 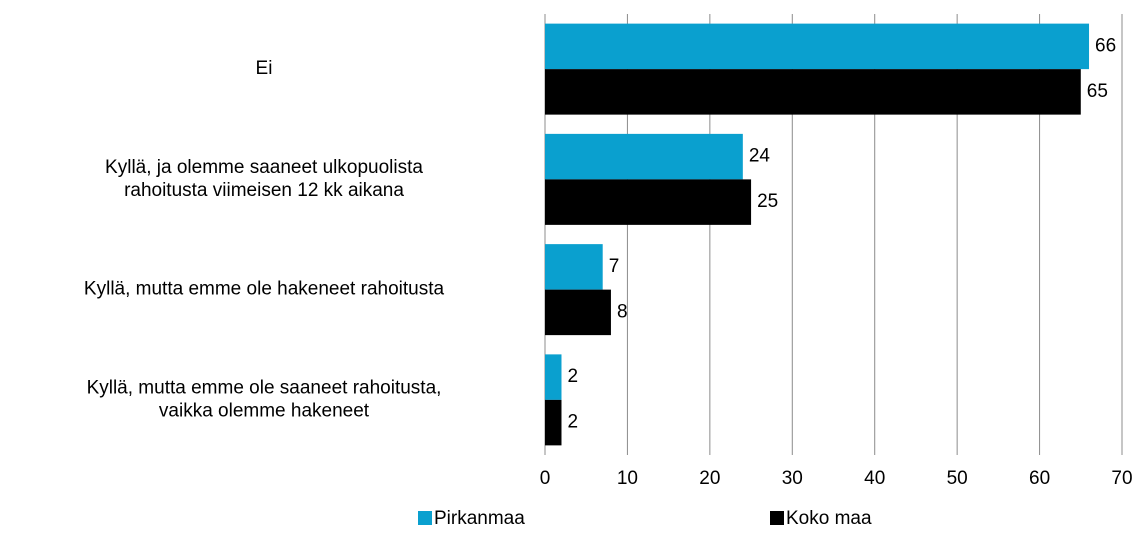 I want to click on value-label: 24, so click(x=760, y=156).